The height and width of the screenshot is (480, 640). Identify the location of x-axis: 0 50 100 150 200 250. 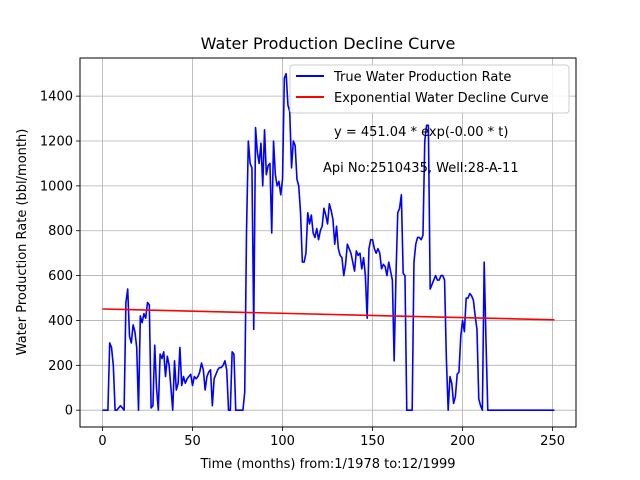
(331, 438).